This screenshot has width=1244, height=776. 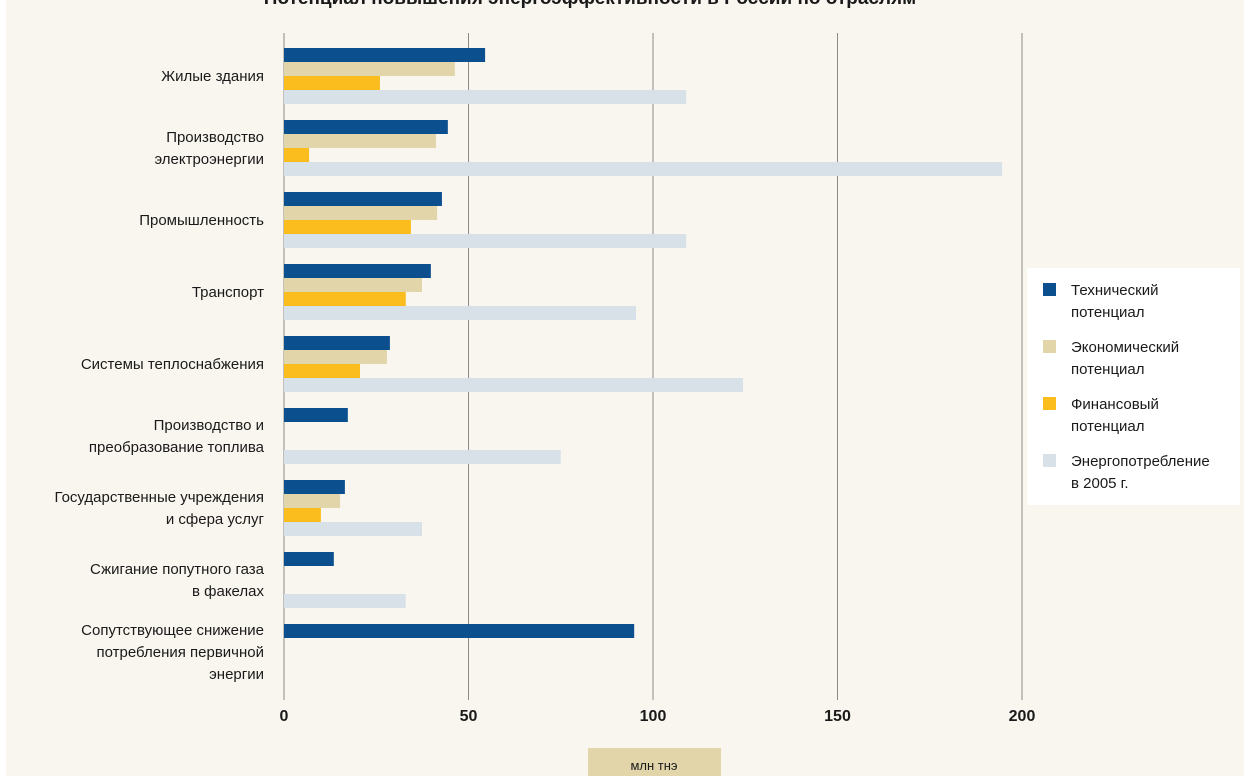 What do you see at coordinates (172, 364) in the screenshot?
I see `y-tick-label: Системы теплоснабжения` at bounding box center [172, 364].